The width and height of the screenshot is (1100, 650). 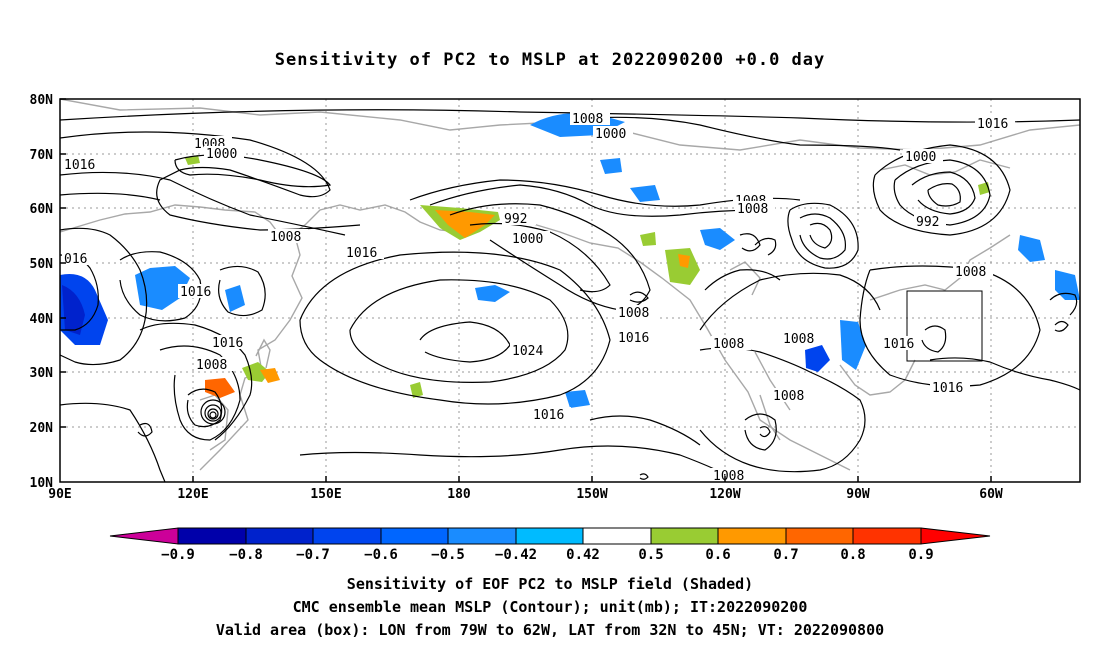 What do you see at coordinates (459, 494) in the screenshot?
I see `lon-label-180: 180` at bounding box center [459, 494].